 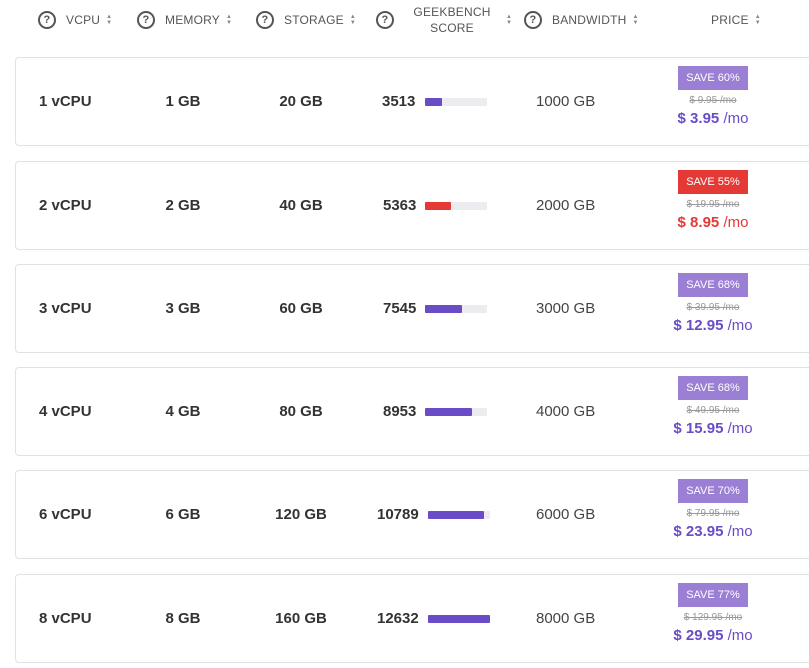 What do you see at coordinates (301, 411) in the screenshot?
I see `plan-storage: 80 GB` at bounding box center [301, 411].